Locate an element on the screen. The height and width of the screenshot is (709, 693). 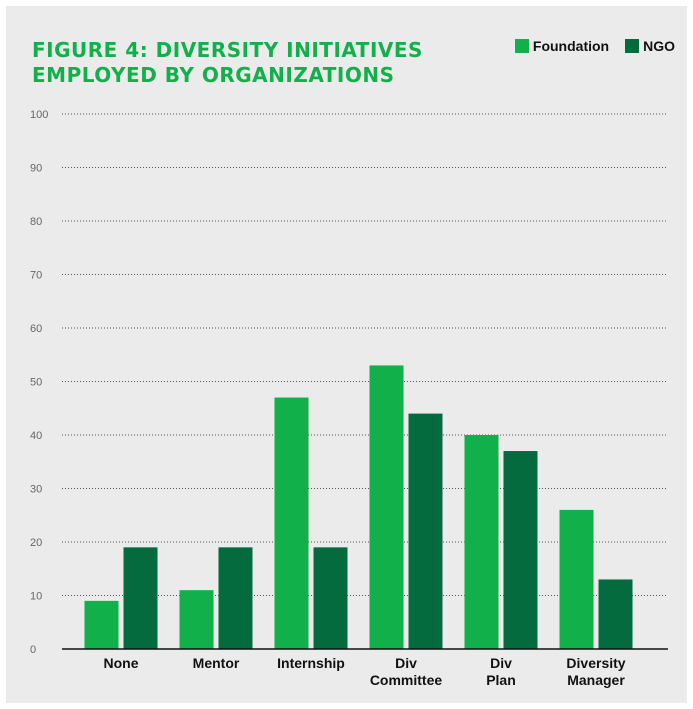
chart-title-line-2: EMPLOYED BY ORGANIZATIONS is located at coordinates (213, 75).